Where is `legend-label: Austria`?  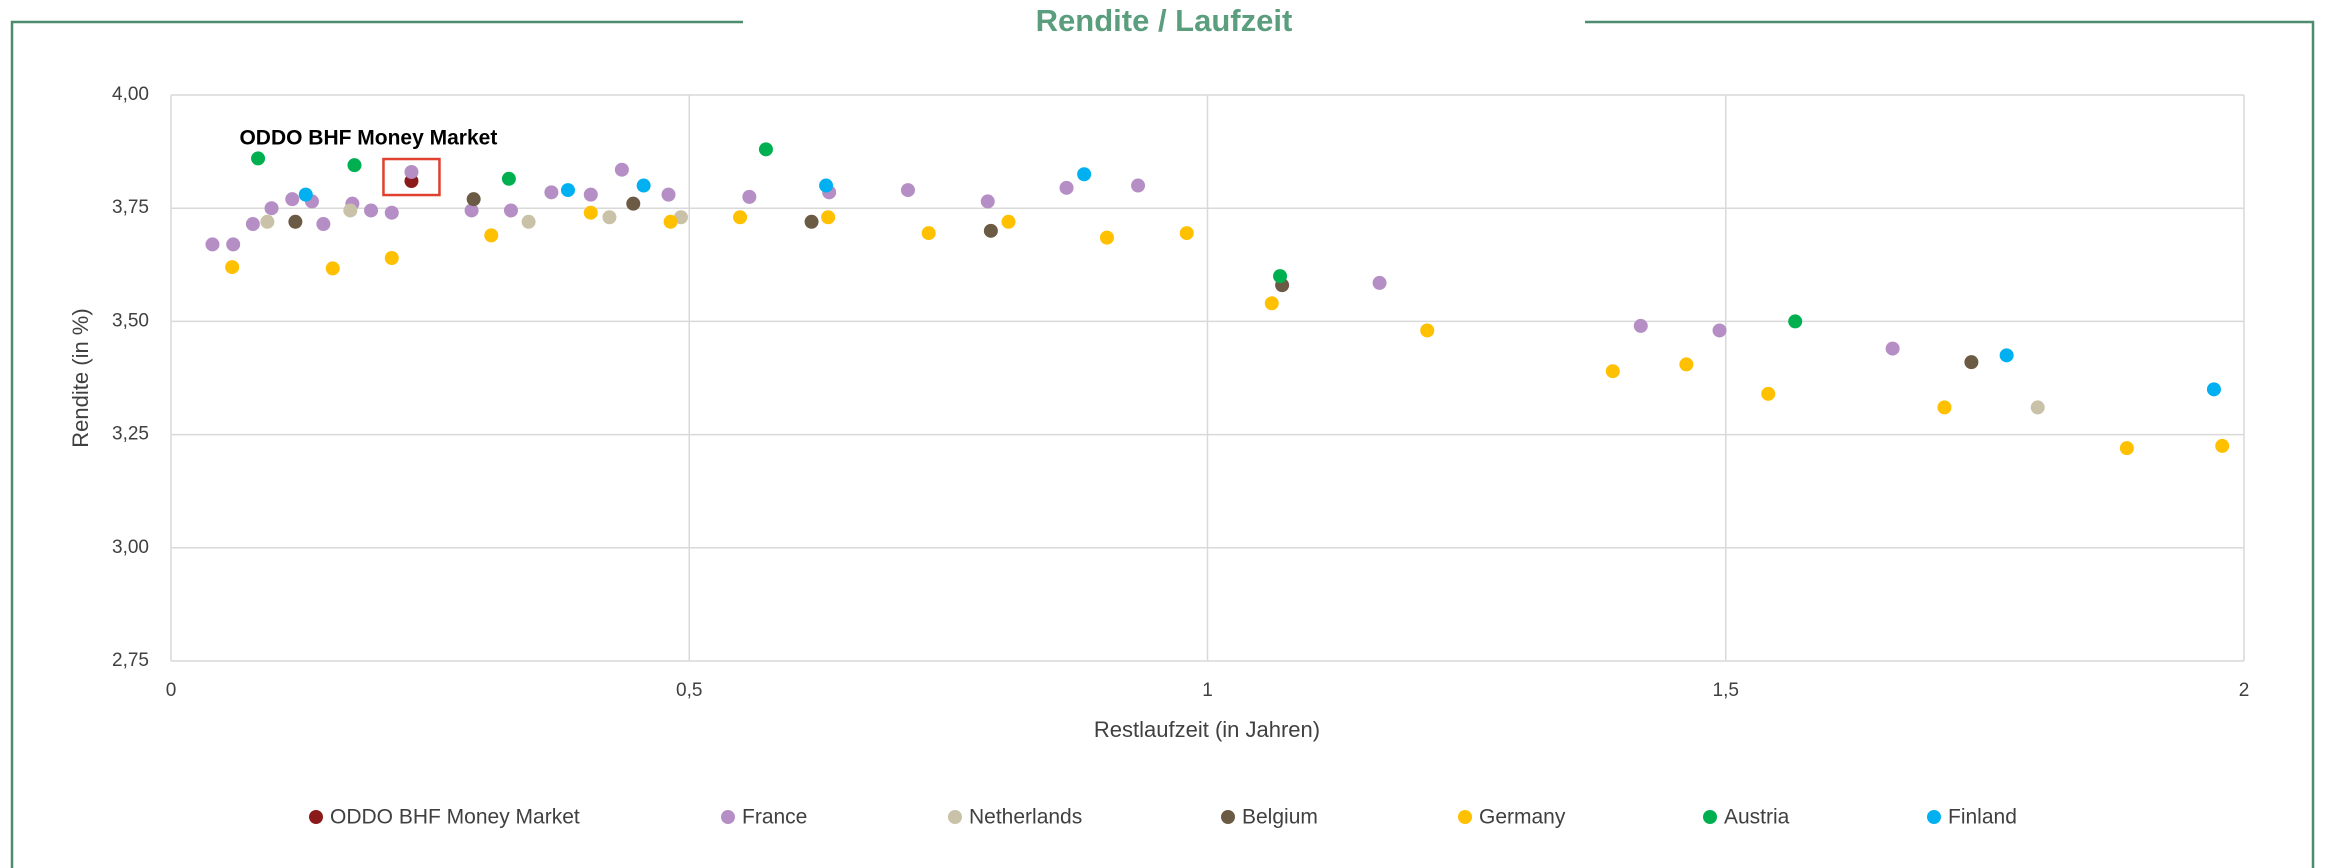 legend-label: Austria is located at coordinates (1757, 817).